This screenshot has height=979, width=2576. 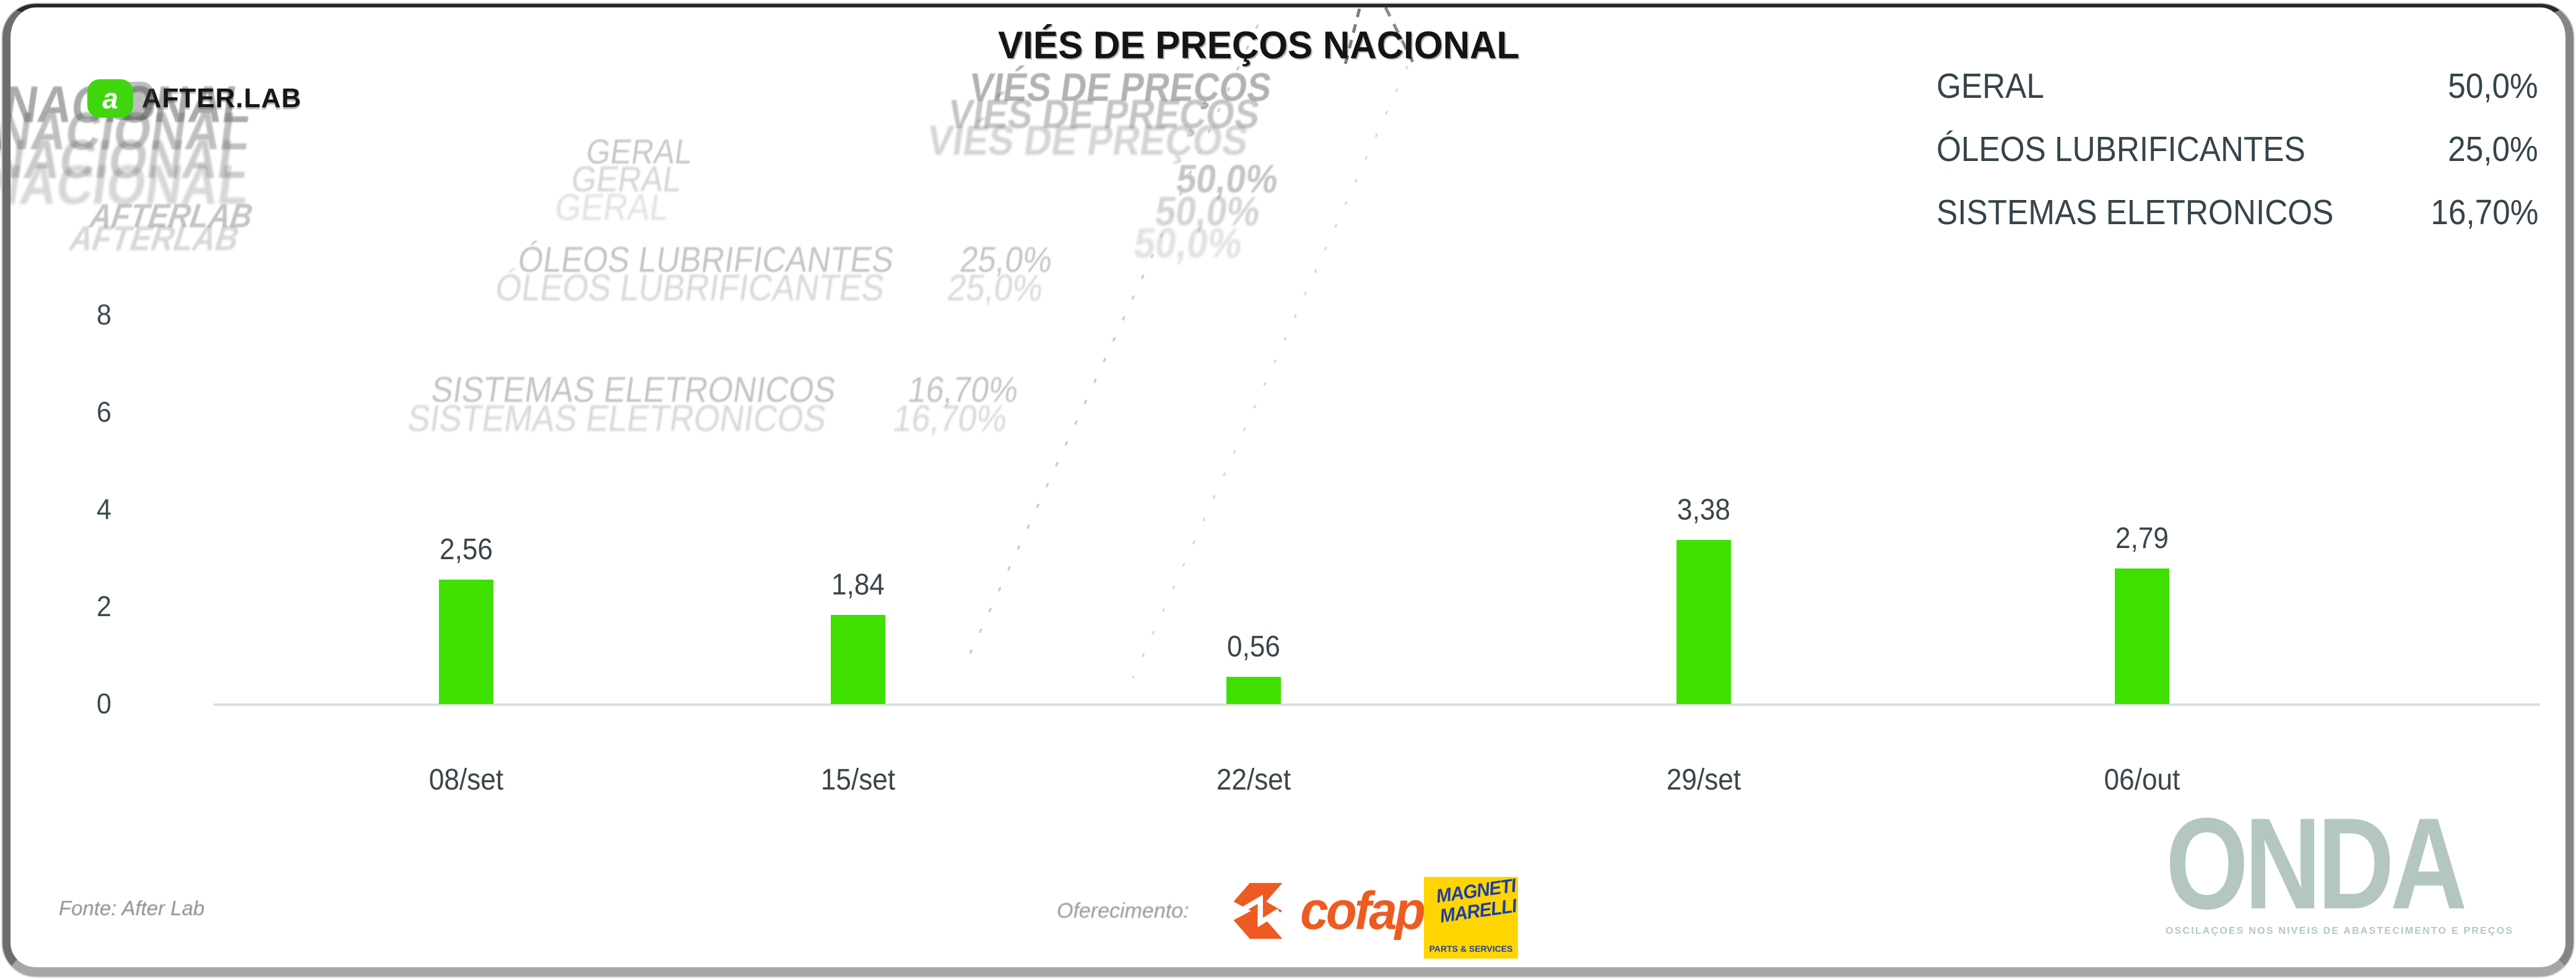 I want to click on y-axis-tick-label: 8, so click(x=103, y=314).